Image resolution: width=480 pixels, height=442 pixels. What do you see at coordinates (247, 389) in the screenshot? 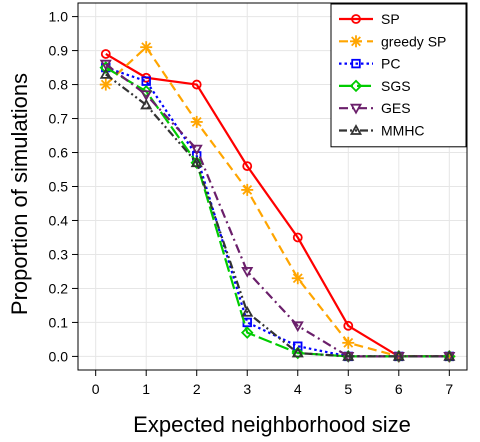
I see `x-tick-label: 3` at bounding box center [247, 389].